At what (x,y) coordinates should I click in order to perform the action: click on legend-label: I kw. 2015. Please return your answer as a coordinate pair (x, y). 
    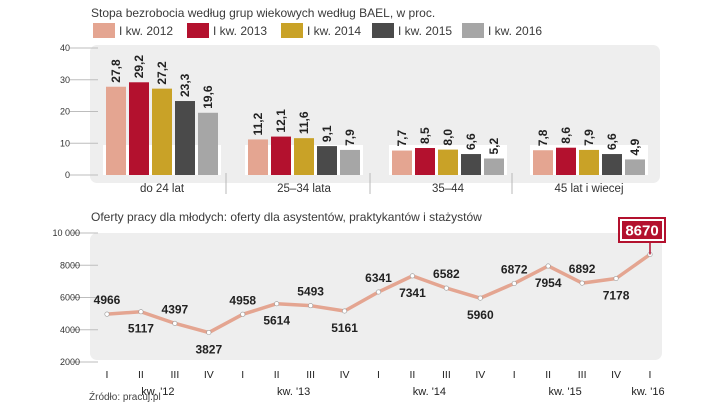
    Looking at the image, I should click on (425, 31).